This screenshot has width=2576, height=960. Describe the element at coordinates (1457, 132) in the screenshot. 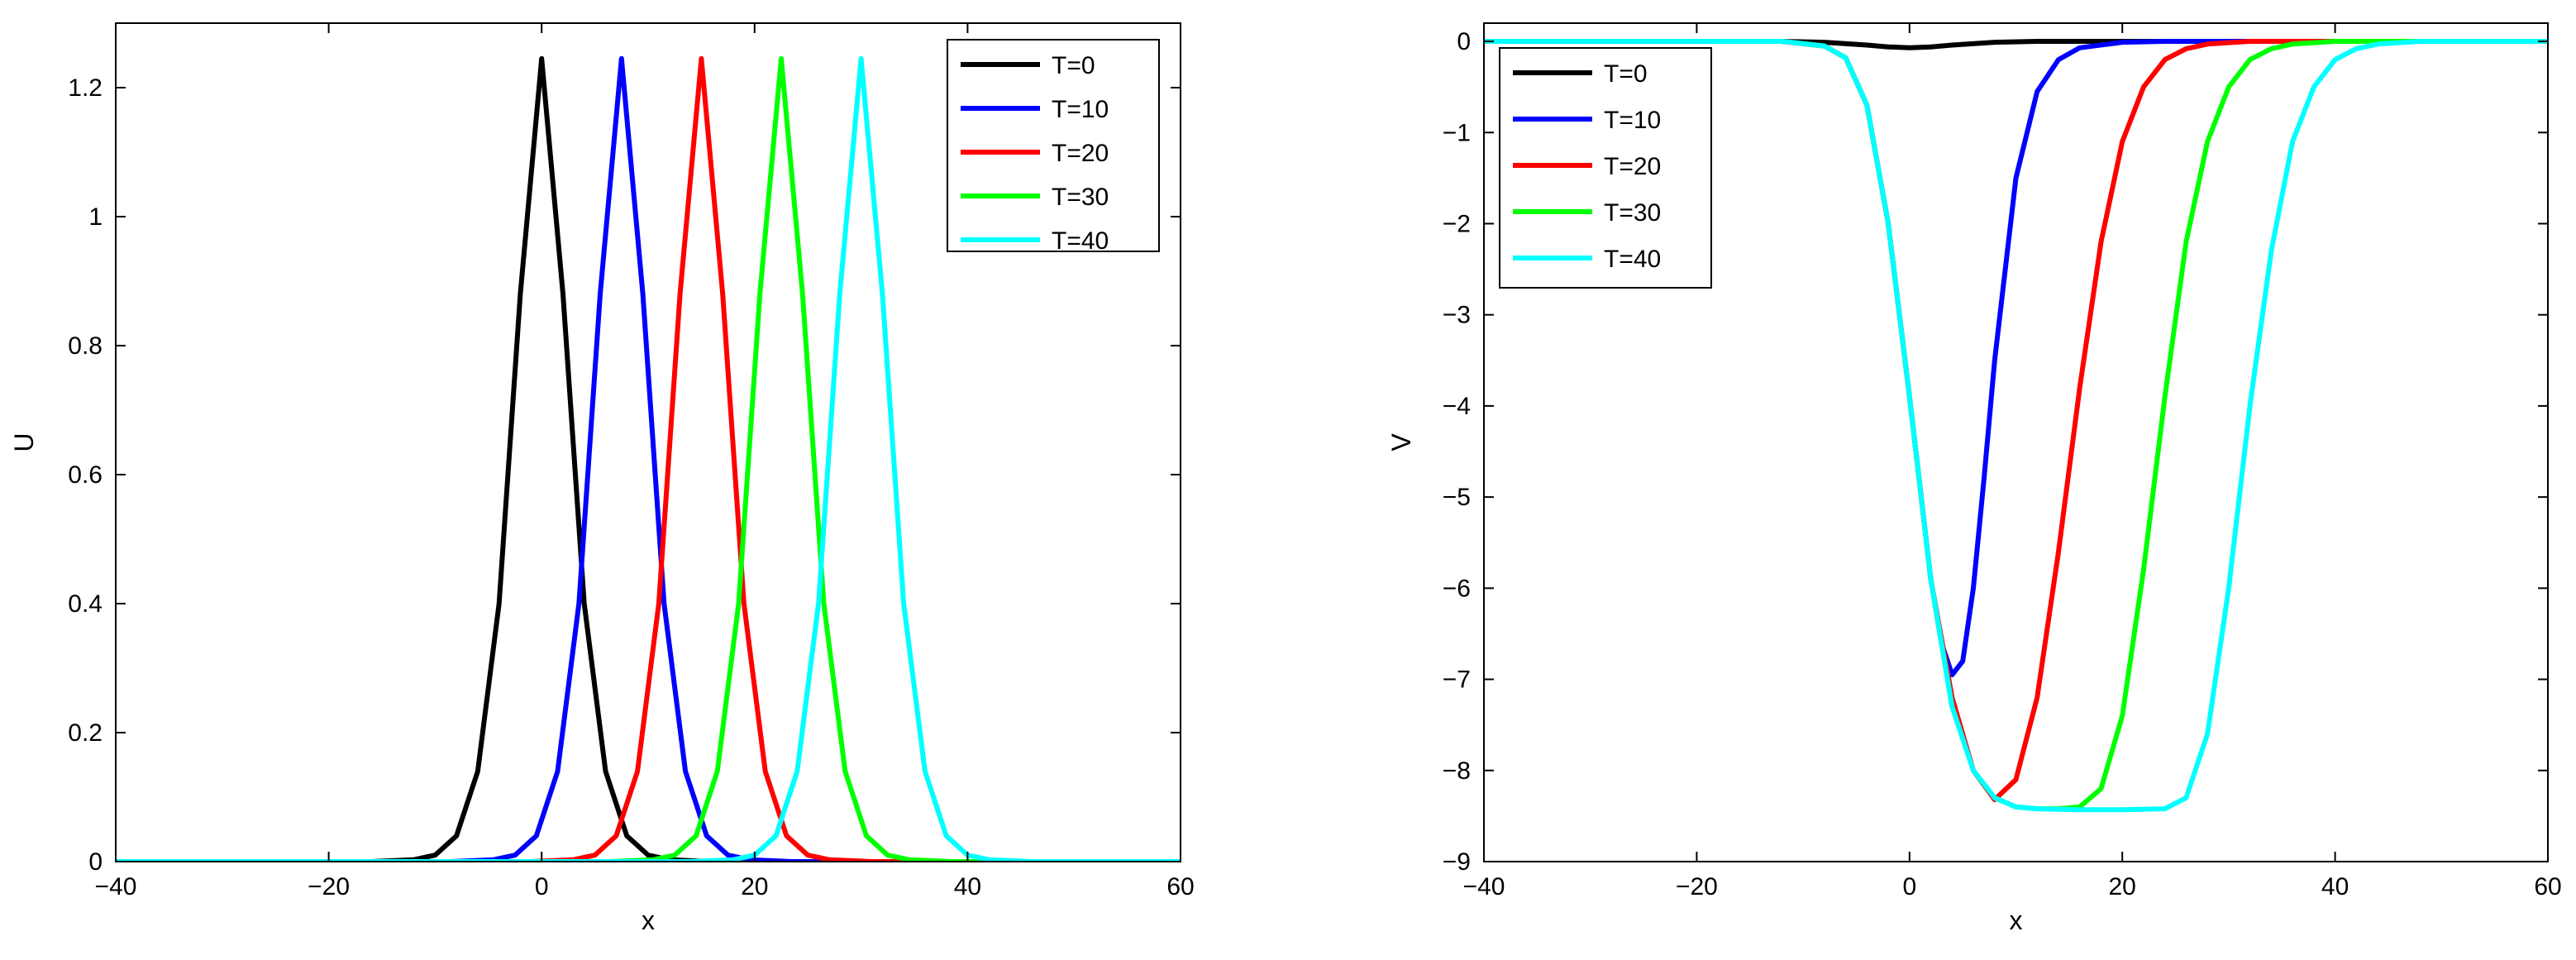

I see `y-tick-label: −1` at that location.